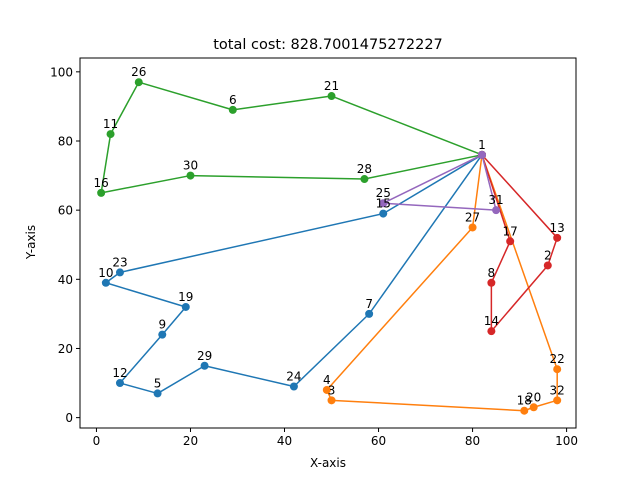 Image resolution: width=640 pixels, height=480 pixels. What do you see at coordinates (328, 45) in the screenshot?
I see `chart-title: total cost: 828.7001475272227` at bounding box center [328, 45].